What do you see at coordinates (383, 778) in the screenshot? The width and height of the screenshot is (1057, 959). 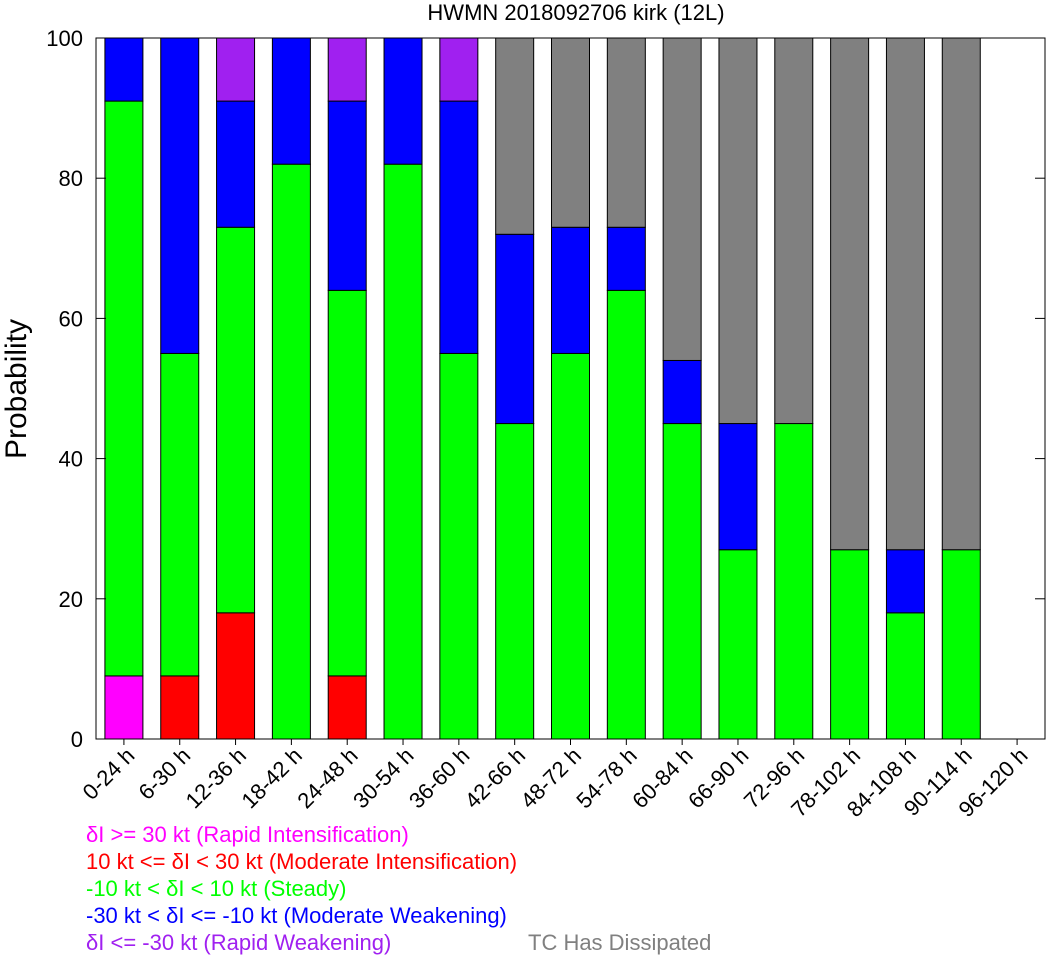 I see `x-tick-label: 30-54 h` at bounding box center [383, 778].